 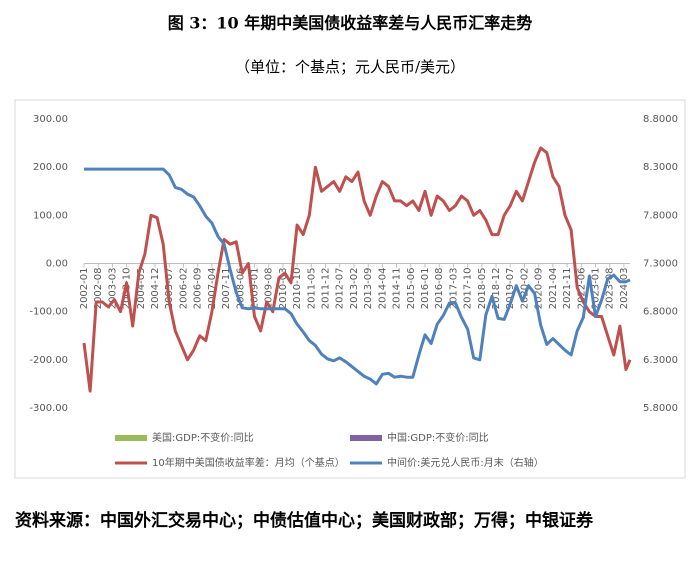 What do you see at coordinates (297, 289) in the screenshot?
I see `x-tick-label: 2010-10` at bounding box center [297, 289].